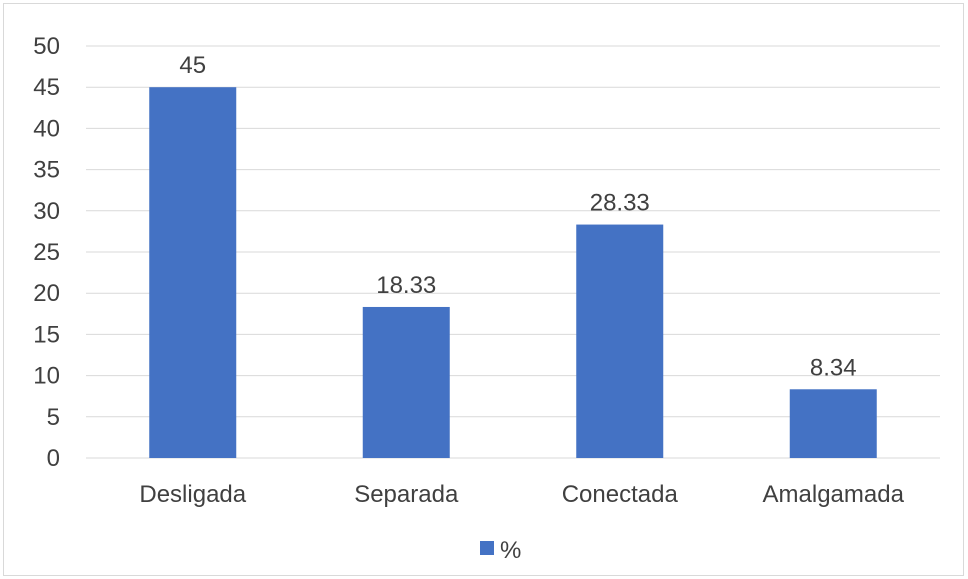 Image resolution: width=968 pixels, height=579 pixels. What do you see at coordinates (406, 285) in the screenshot?
I see `data-label-separada: 18.33` at bounding box center [406, 285].